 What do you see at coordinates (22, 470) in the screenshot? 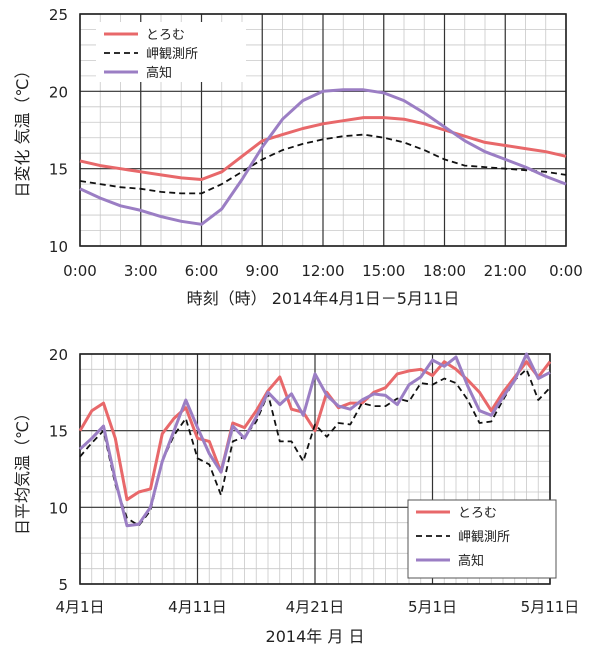
I see `chart2-y-axis-label: 日平均気温（℃）` at bounding box center [22, 470].